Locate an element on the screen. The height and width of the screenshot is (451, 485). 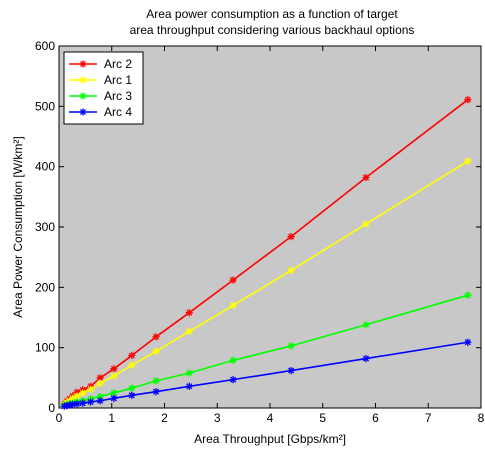
y-tick-label: 100 is located at coordinates (45, 348).